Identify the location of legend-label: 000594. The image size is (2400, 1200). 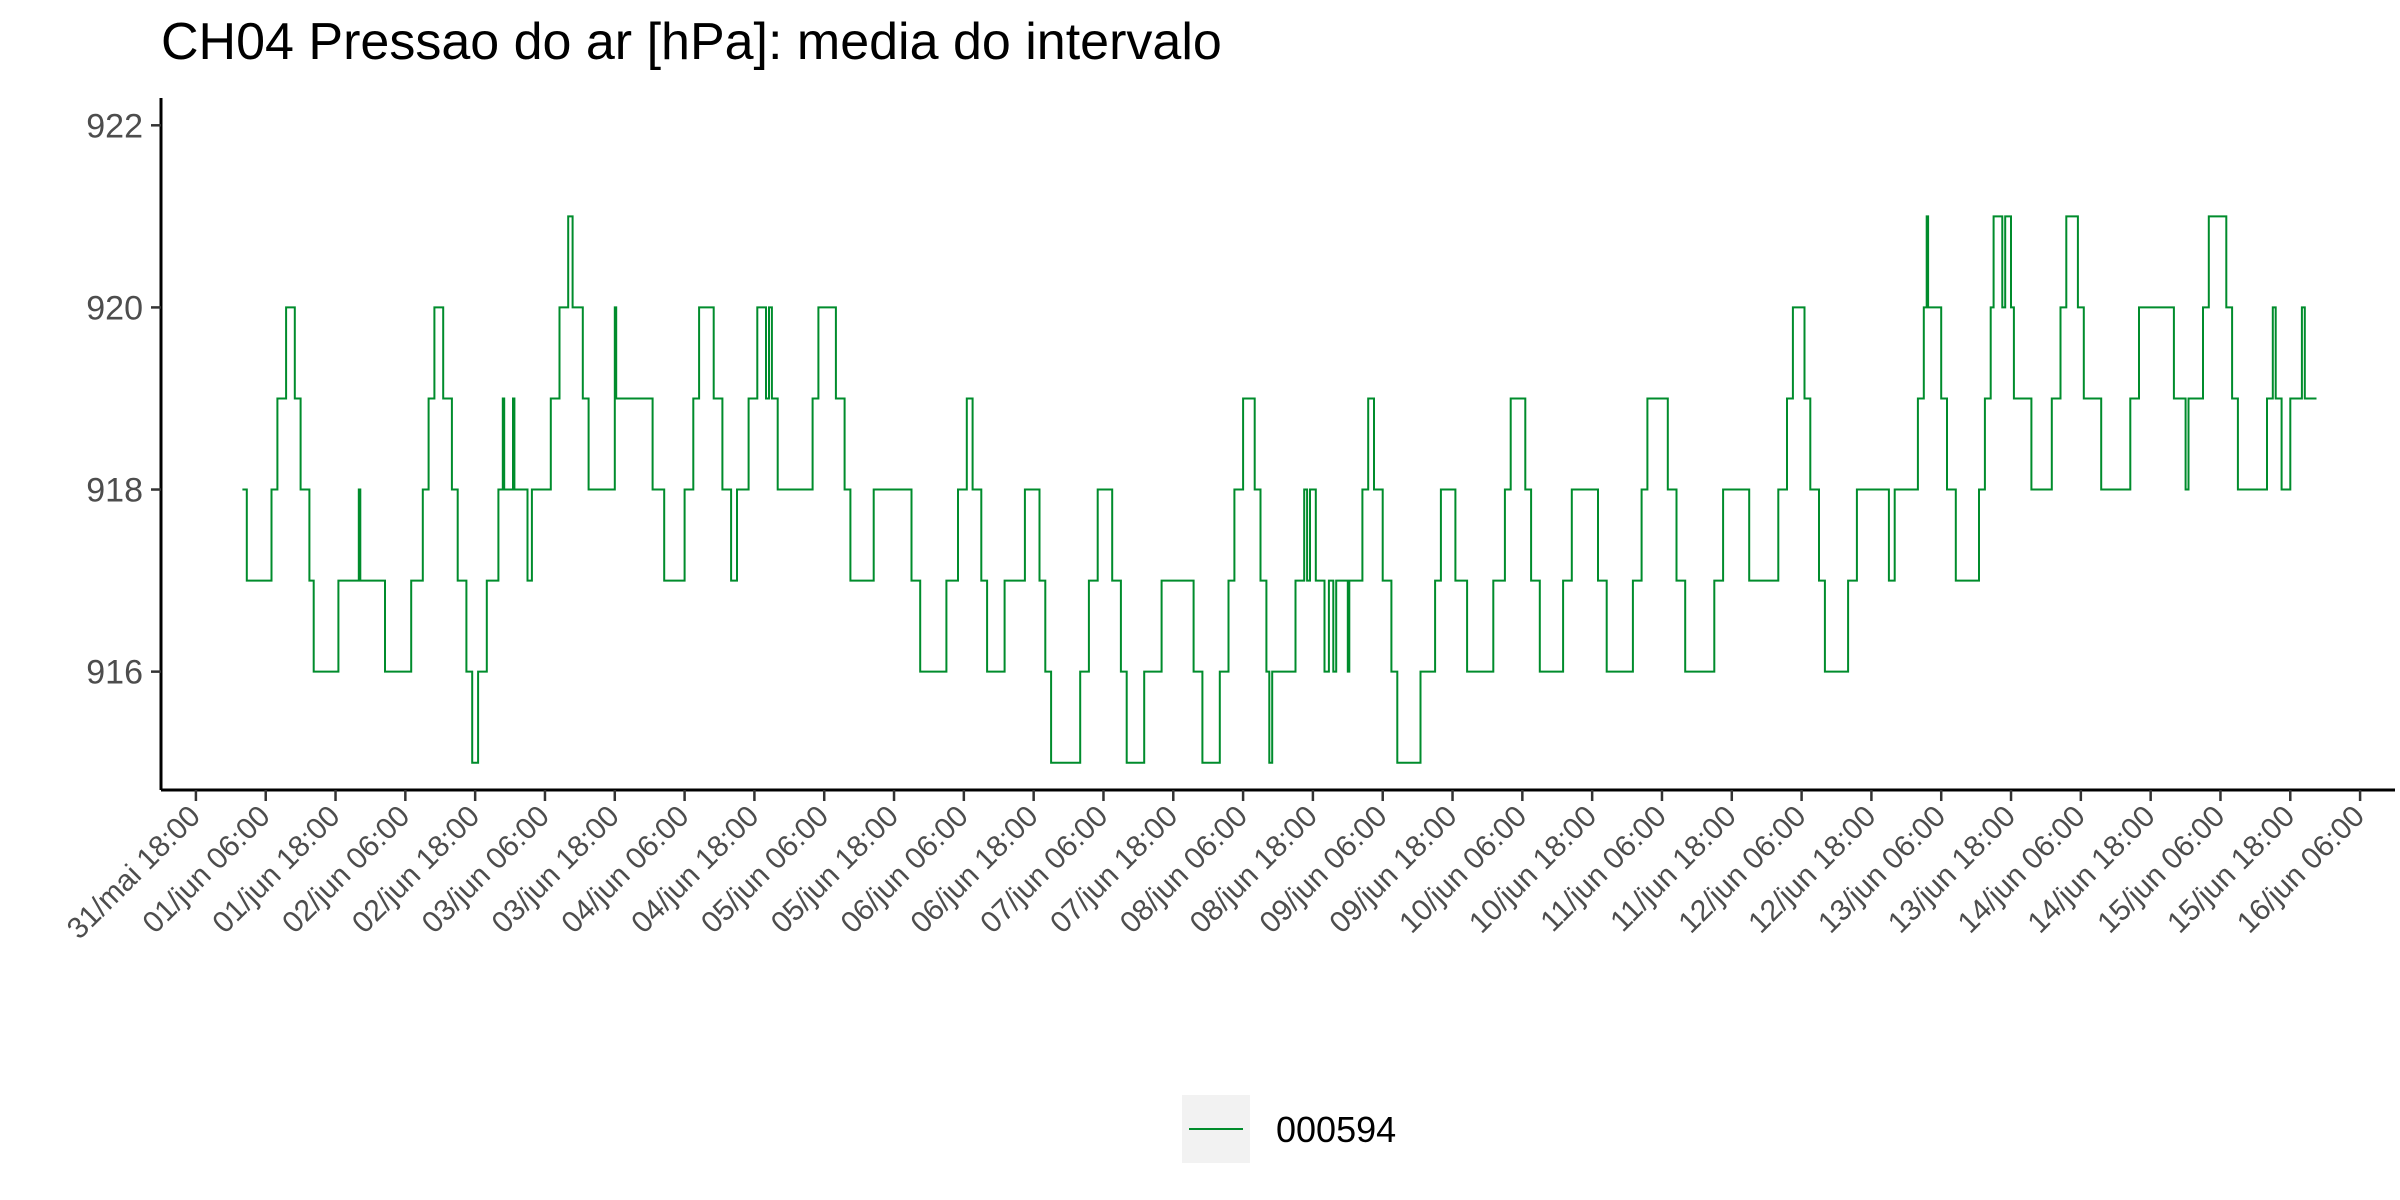
(1336, 1129).